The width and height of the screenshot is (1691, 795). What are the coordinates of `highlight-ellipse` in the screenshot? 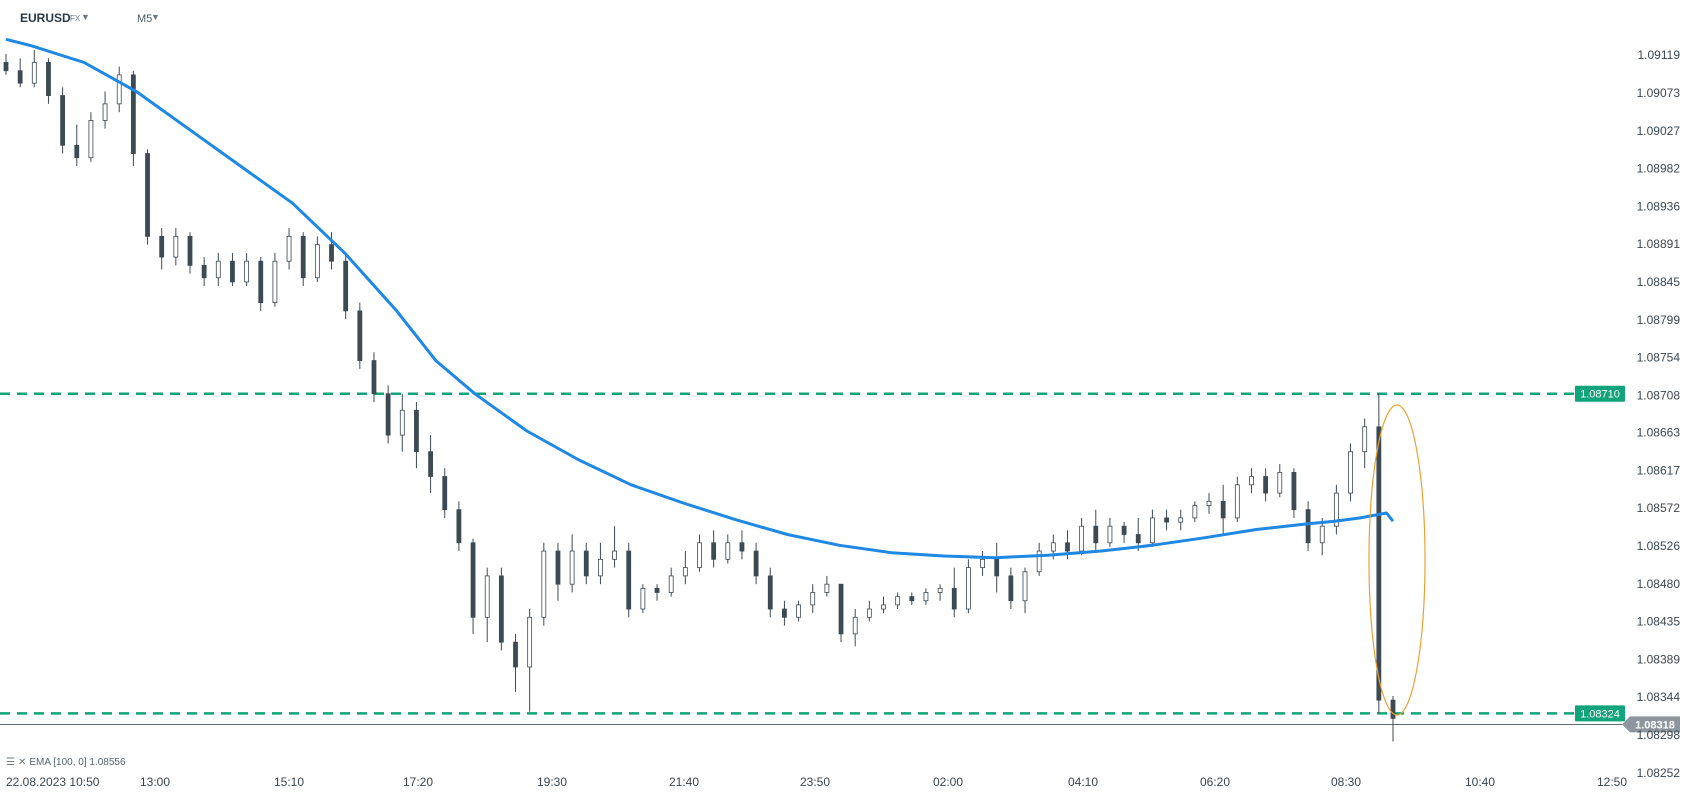 It's located at (1397, 560).